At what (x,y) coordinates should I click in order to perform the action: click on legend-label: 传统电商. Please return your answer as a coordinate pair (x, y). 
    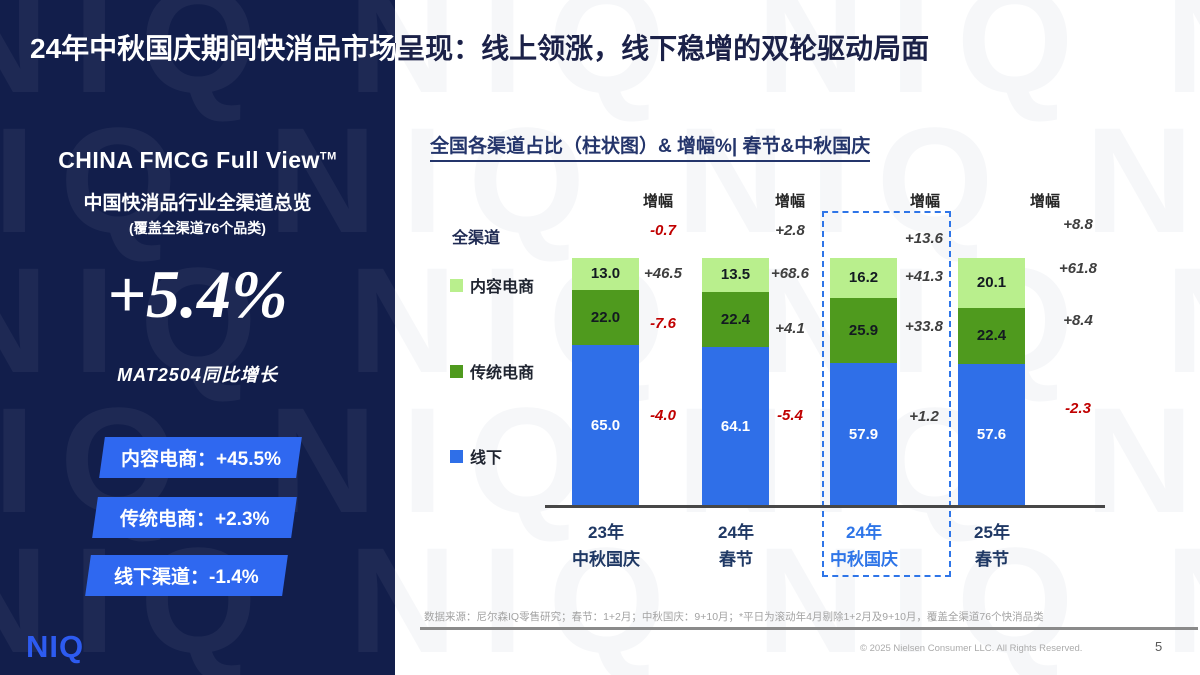
    Looking at the image, I should click on (502, 373).